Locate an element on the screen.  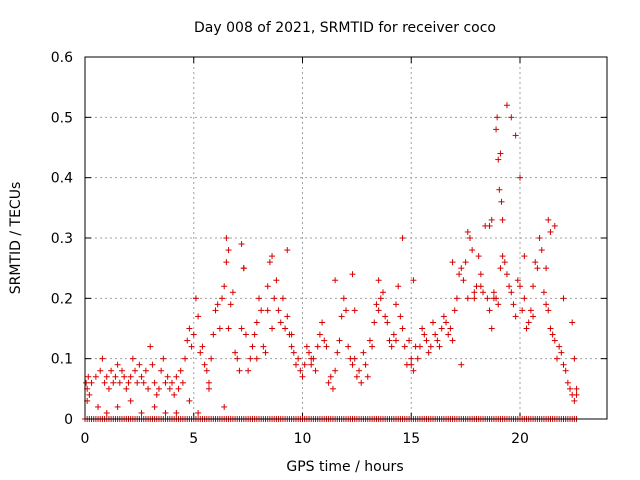
x-tick-label: 15 is located at coordinates (411, 439).